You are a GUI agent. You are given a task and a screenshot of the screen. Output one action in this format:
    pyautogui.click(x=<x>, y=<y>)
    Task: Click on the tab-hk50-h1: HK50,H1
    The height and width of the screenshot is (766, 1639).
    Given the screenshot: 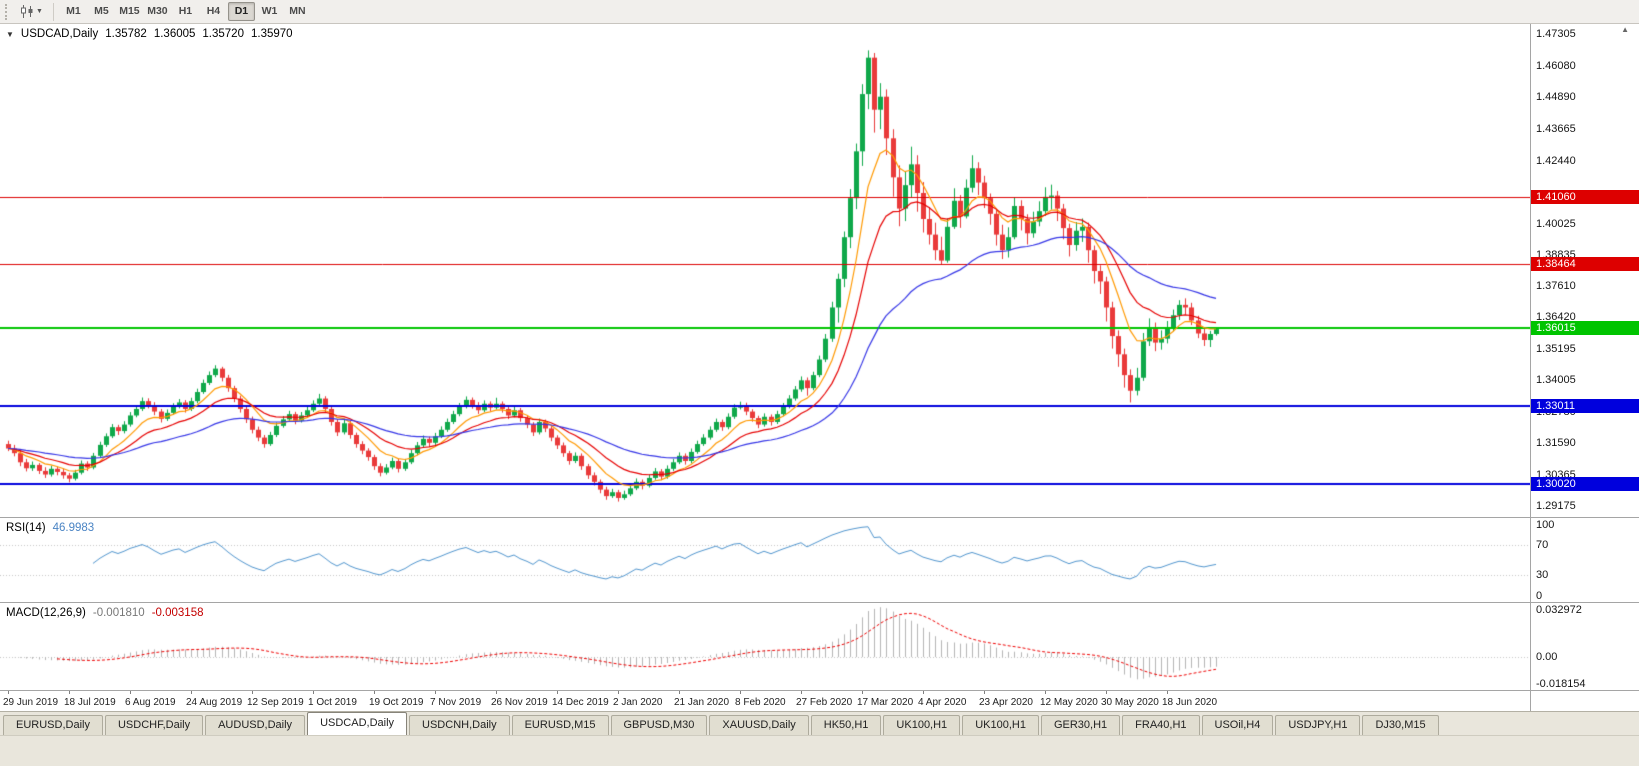 What is the action you would take?
    pyautogui.click(x=846, y=725)
    